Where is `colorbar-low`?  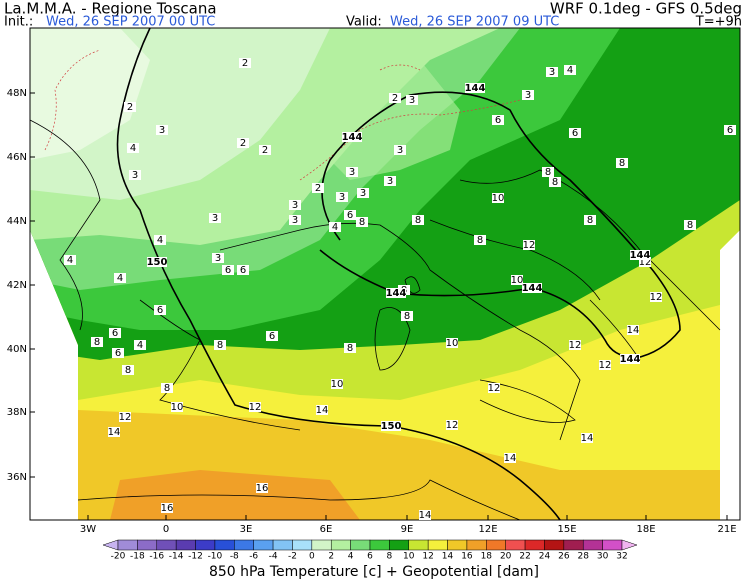
colorbar-low is located at coordinates (110, 545).